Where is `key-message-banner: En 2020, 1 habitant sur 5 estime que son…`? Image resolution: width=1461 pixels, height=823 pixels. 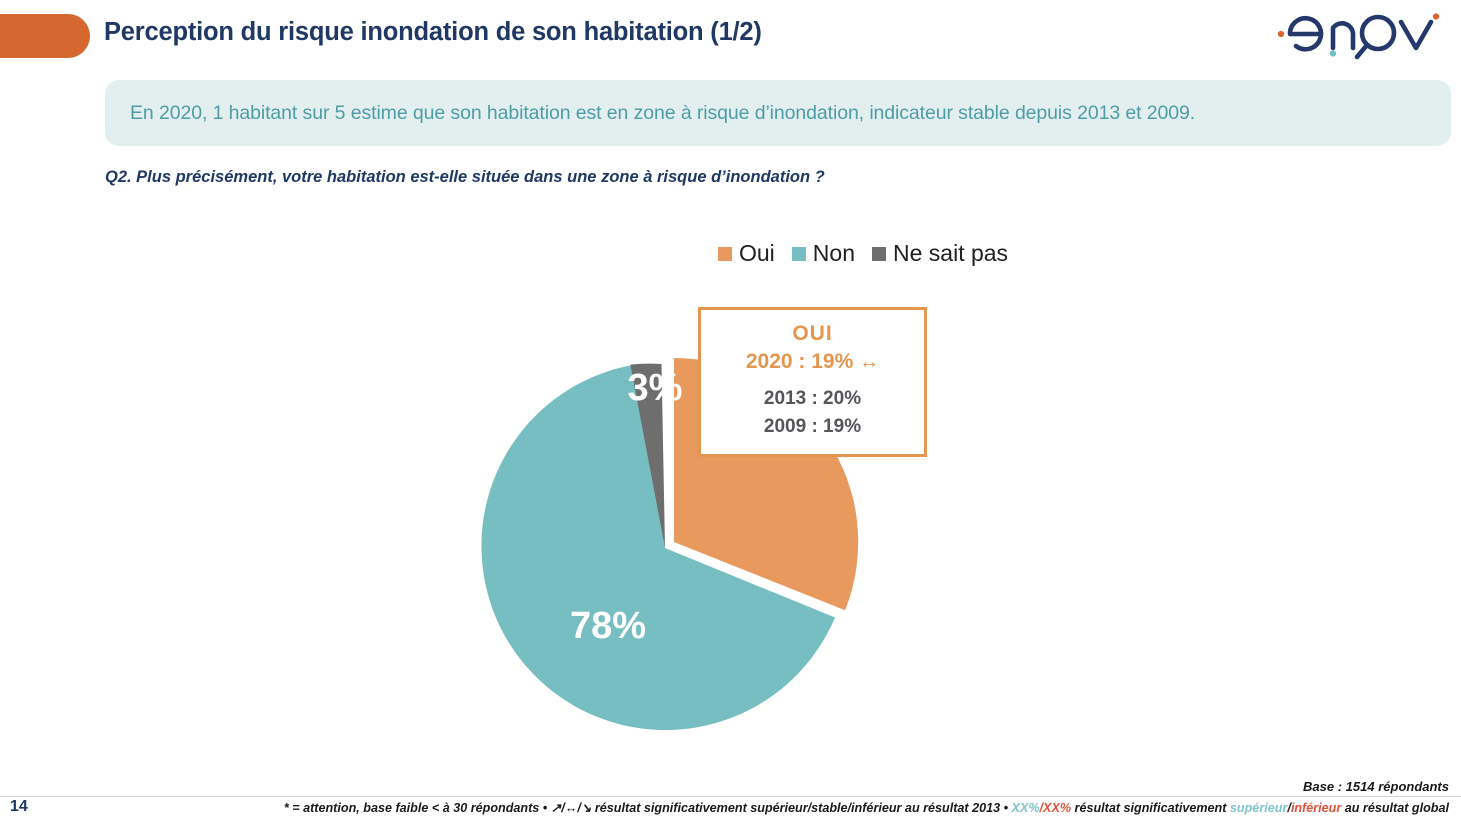 key-message-banner: En 2020, 1 habitant sur 5 estime que son… is located at coordinates (778, 113).